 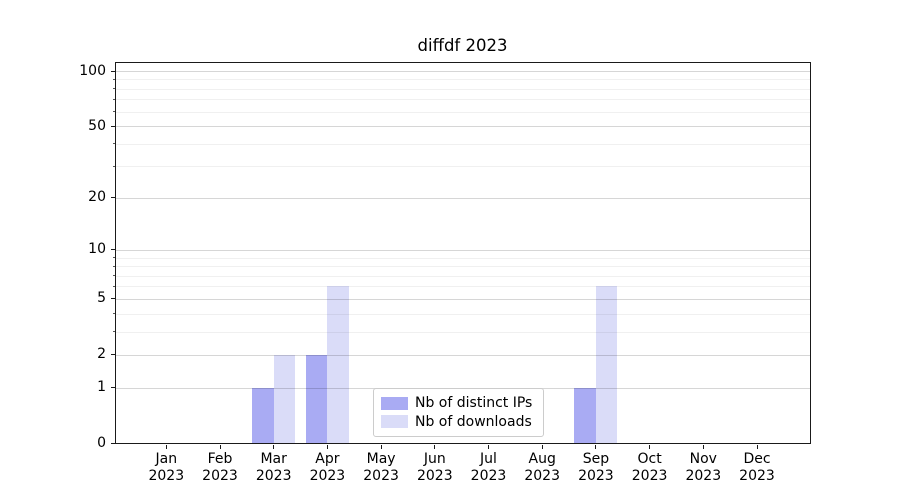 I want to click on x-tick-month: Oct, so click(x=649, y=459).